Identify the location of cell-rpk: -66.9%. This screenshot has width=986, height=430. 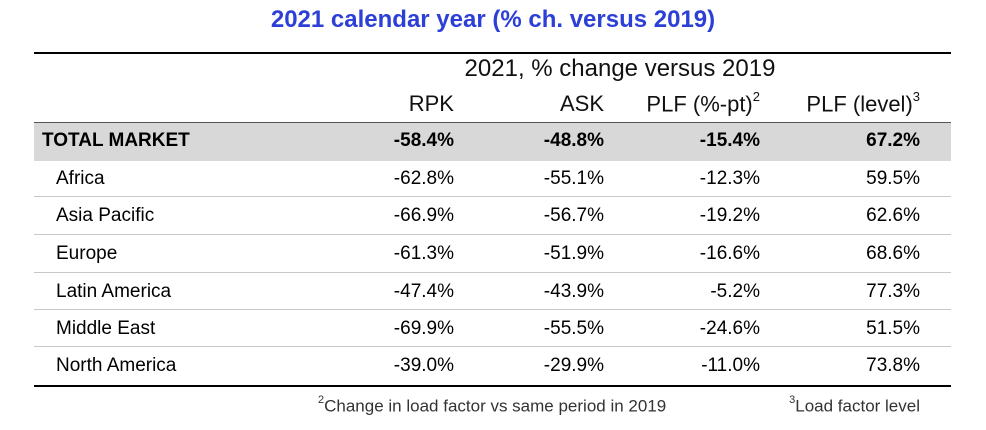
(423, 215).